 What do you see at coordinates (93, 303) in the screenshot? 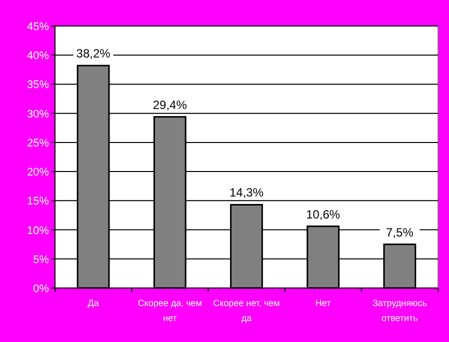
I see `x-tick-label: Да` at bounding box center [93, 303].